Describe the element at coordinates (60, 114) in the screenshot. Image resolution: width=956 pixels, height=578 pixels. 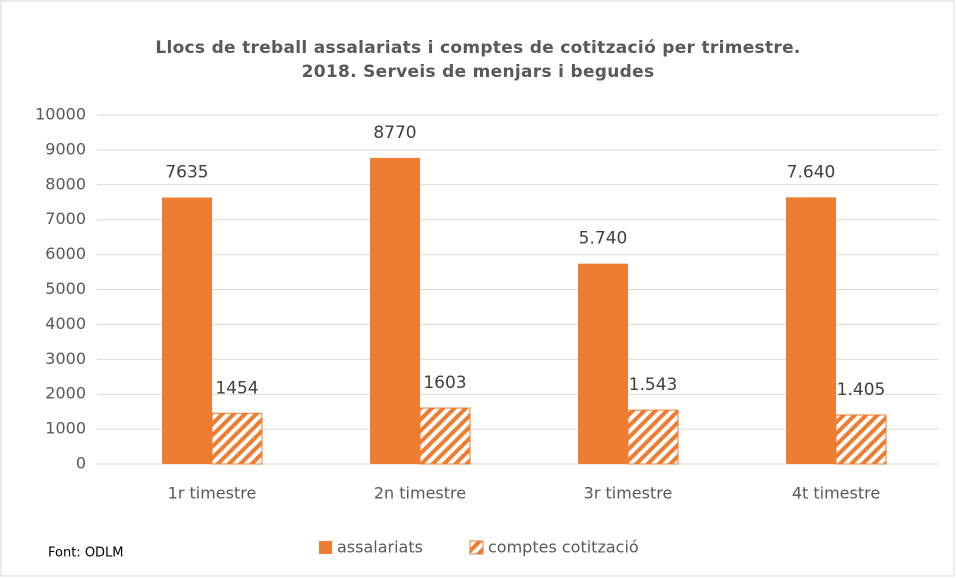
I see `y-tick-label: 10000` at that location.